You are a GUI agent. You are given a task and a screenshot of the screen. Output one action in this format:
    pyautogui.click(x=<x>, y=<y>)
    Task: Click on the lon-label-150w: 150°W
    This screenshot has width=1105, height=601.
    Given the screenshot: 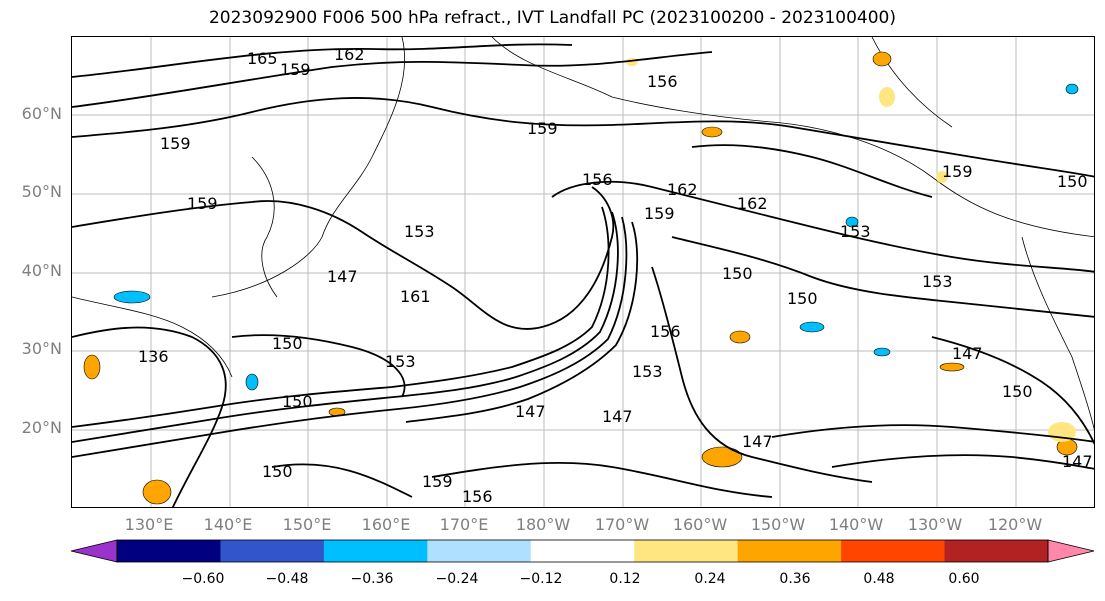 What is the action you would take?
    pyautogui.click(x=778, y=524)
    